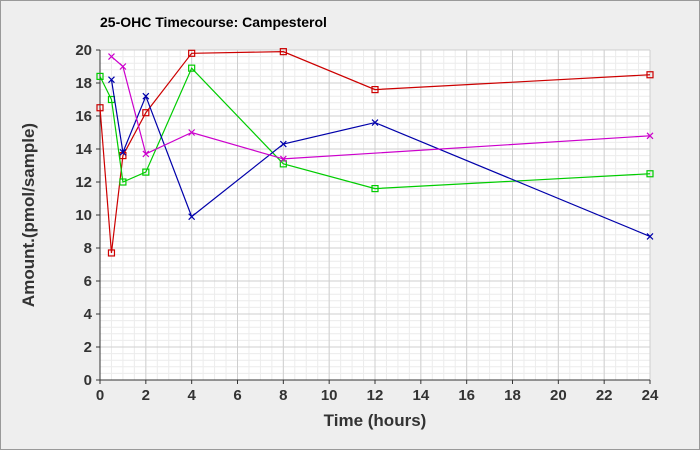 The width and height of the screenshot is (700, 450). Describe the element at coordinates (88, 347) in the screenshot. I see `y-tick-label: 2` at that location.